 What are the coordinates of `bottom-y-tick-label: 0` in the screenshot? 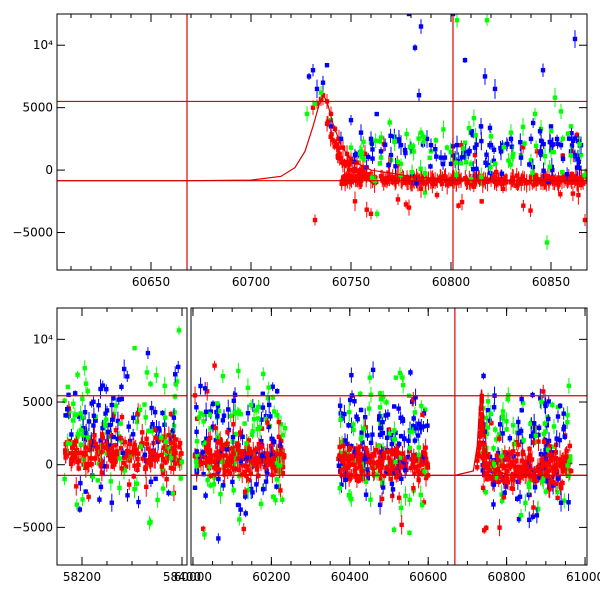 It's located at (49, 465).